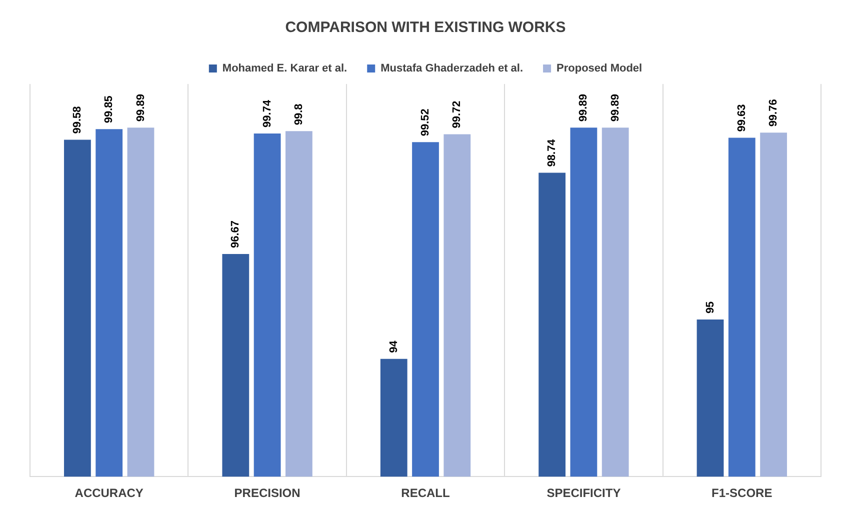 The height and width of the screenshot is (516, 851). What do you see at coordinates (742, 493) in the screenshot?
I see `x-tick-label: F1-SCORE` at bounding box center [742, 493].